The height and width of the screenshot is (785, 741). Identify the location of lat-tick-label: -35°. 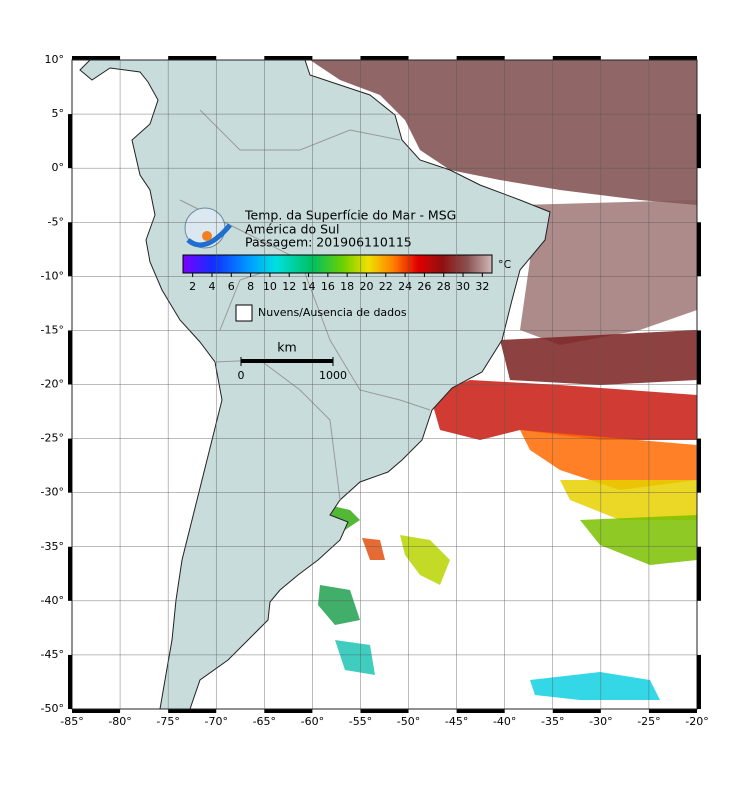
(52, 546).